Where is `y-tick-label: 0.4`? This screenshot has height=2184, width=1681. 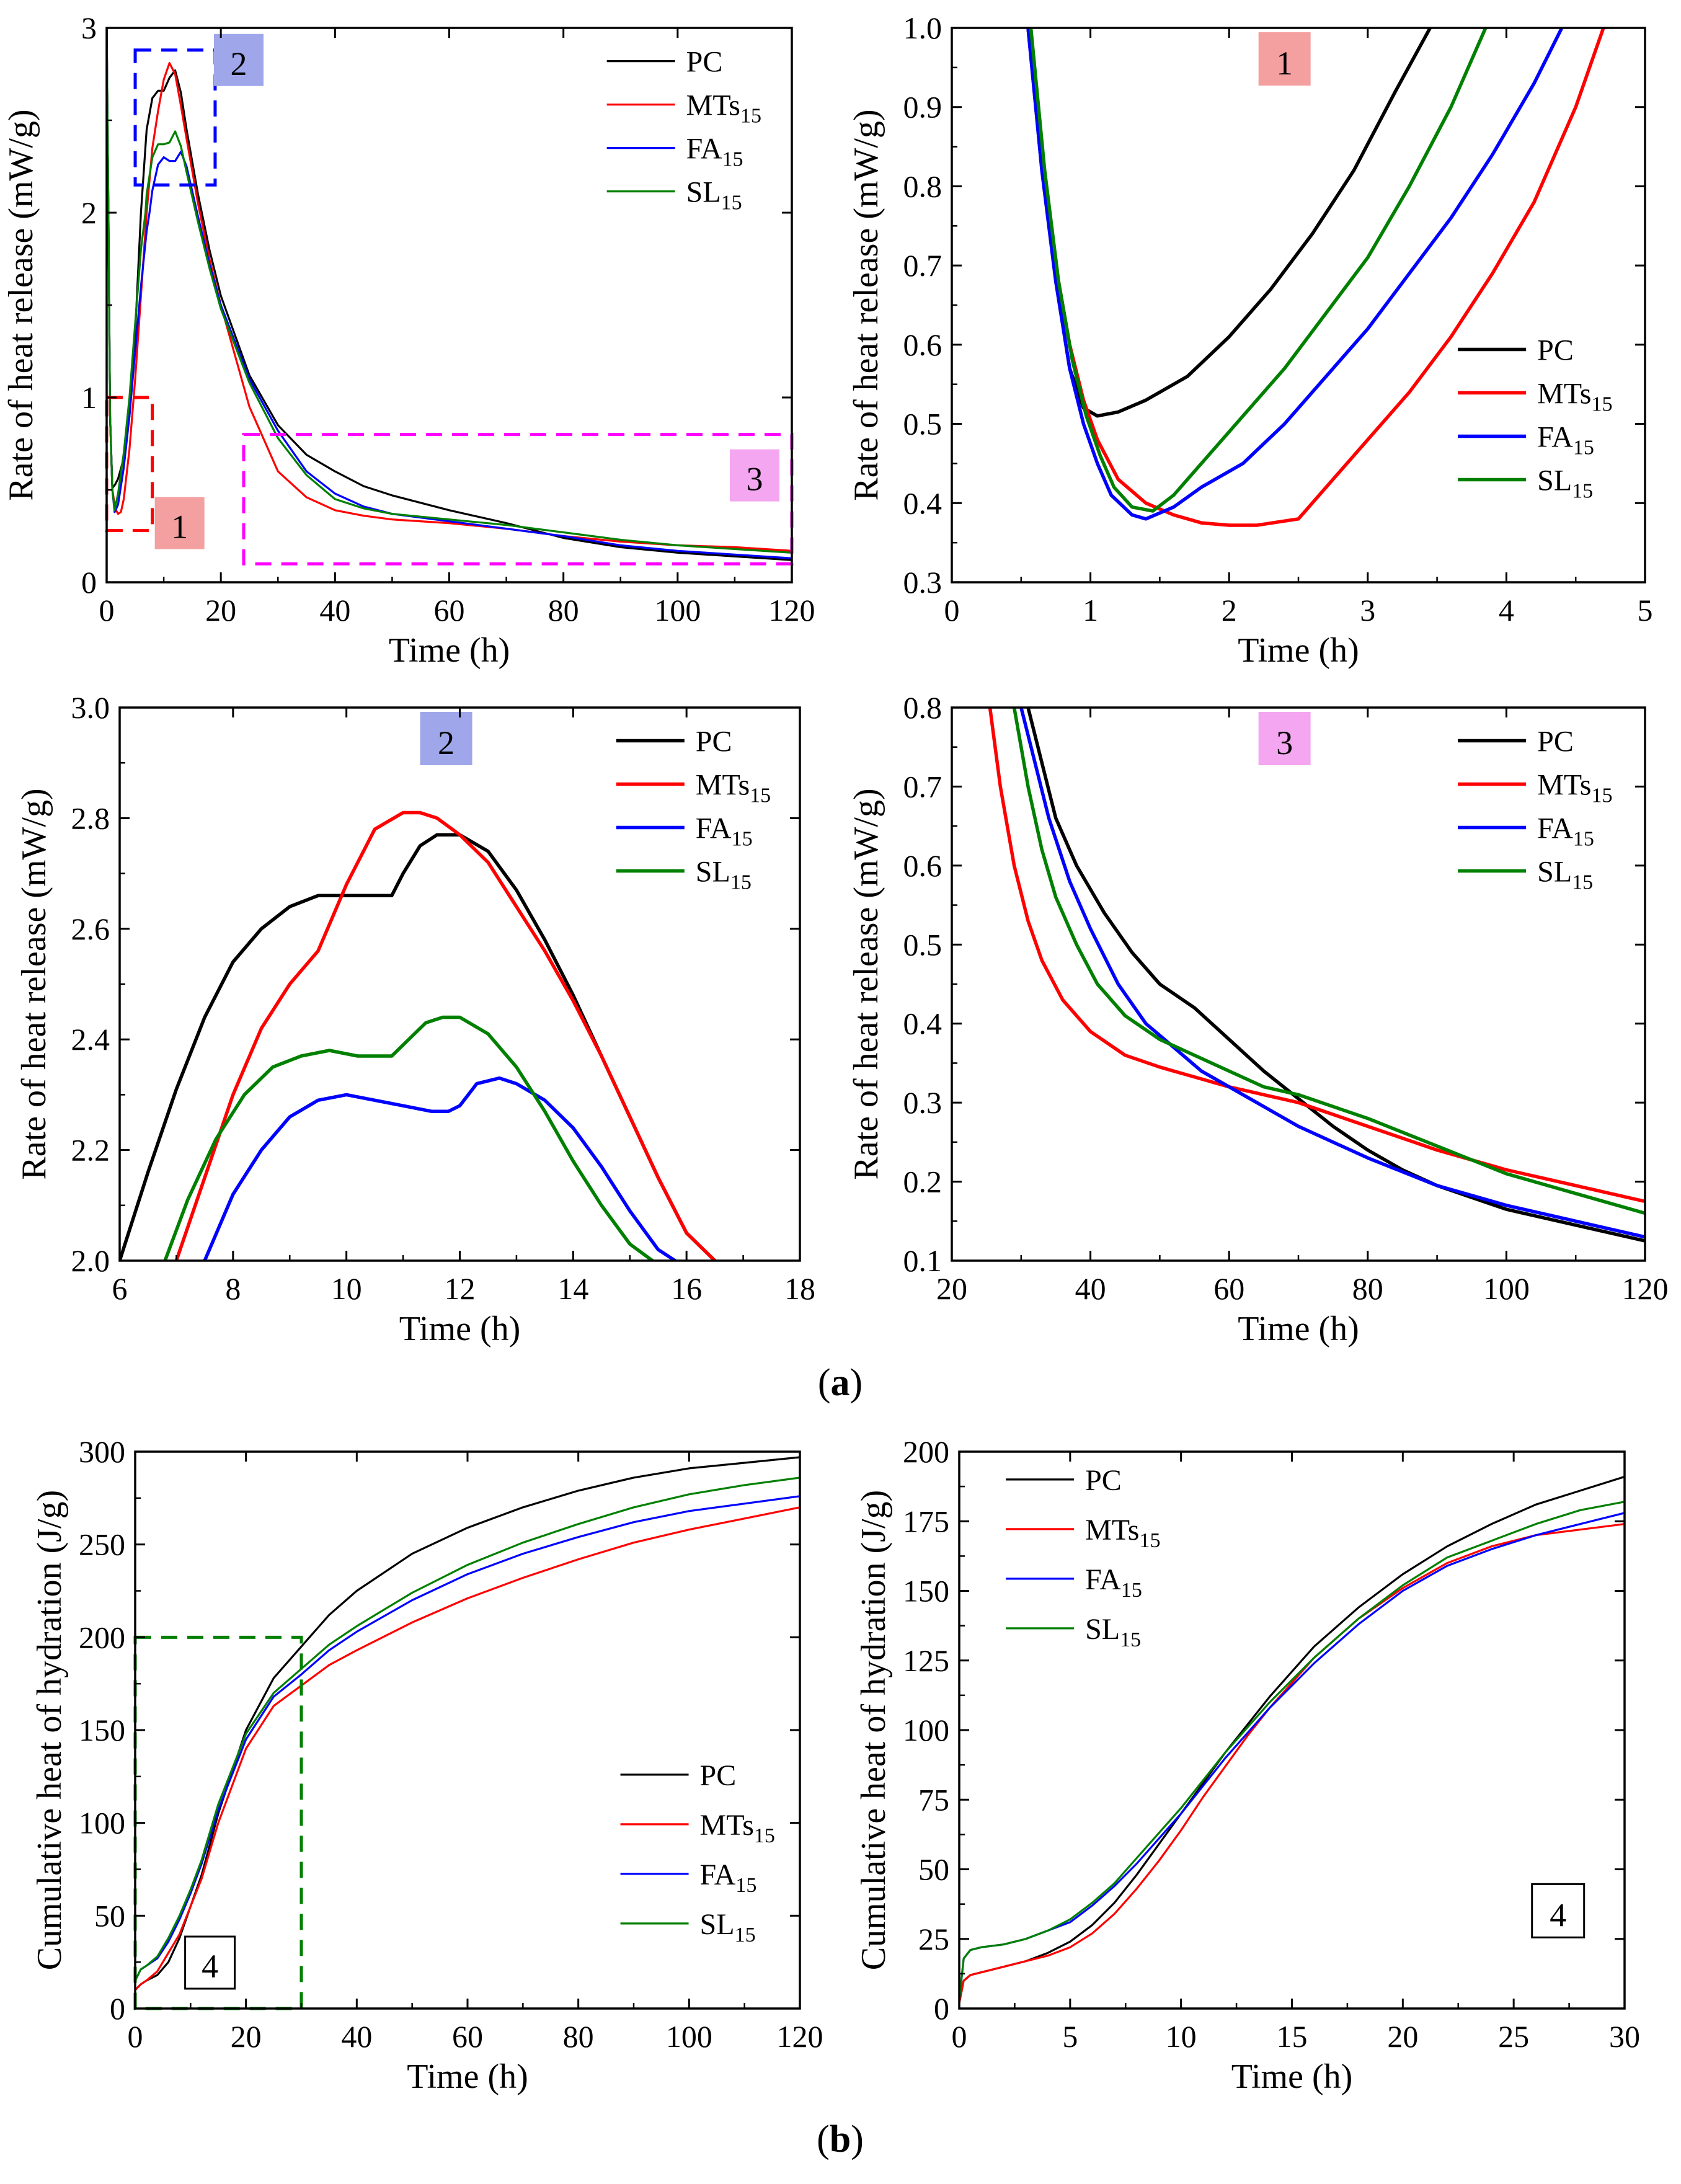
y-tick-label: 0.4 is located at coordinates (923, 1023).